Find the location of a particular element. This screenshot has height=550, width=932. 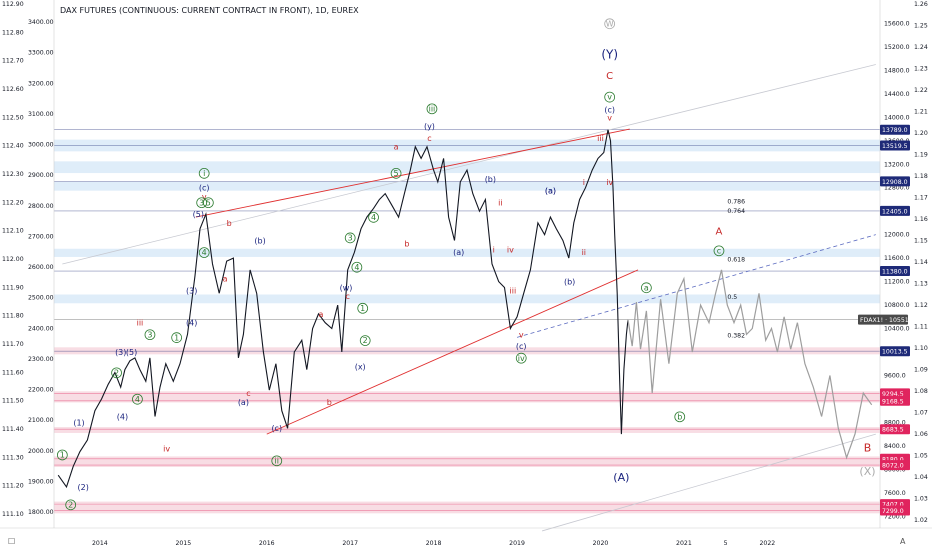

price-tag-label: 10013.5 is located at coordinates (895, 352).